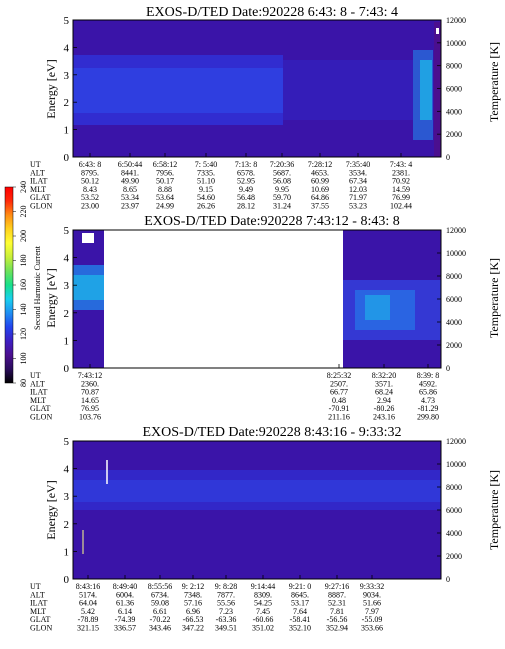 This screenshot has width=505, height=649. What do you see at coordinates (246, 172) in the screenshot?
I see `ephem-value: 6578.` at bounding box center [246, 172].